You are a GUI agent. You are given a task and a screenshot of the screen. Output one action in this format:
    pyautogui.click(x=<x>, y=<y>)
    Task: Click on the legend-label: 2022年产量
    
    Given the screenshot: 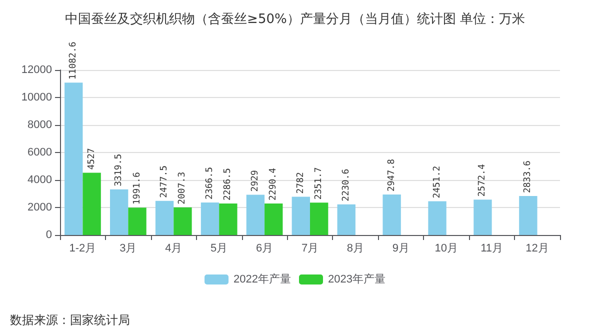 What is the action you would take?
    pyautogui.click(x=263, y=279)
    